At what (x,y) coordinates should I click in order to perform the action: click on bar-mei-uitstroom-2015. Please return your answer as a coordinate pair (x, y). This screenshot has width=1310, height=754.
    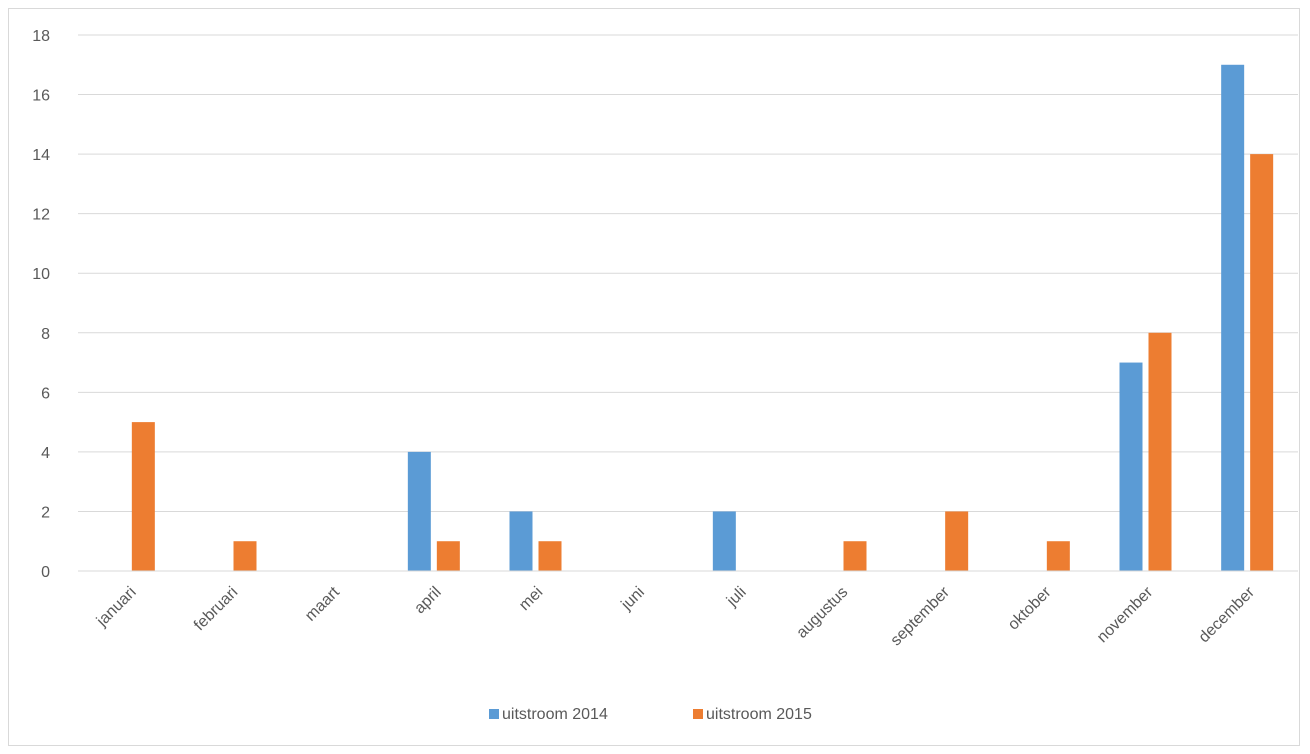
    Looking at the image, I should click on (550, 556).